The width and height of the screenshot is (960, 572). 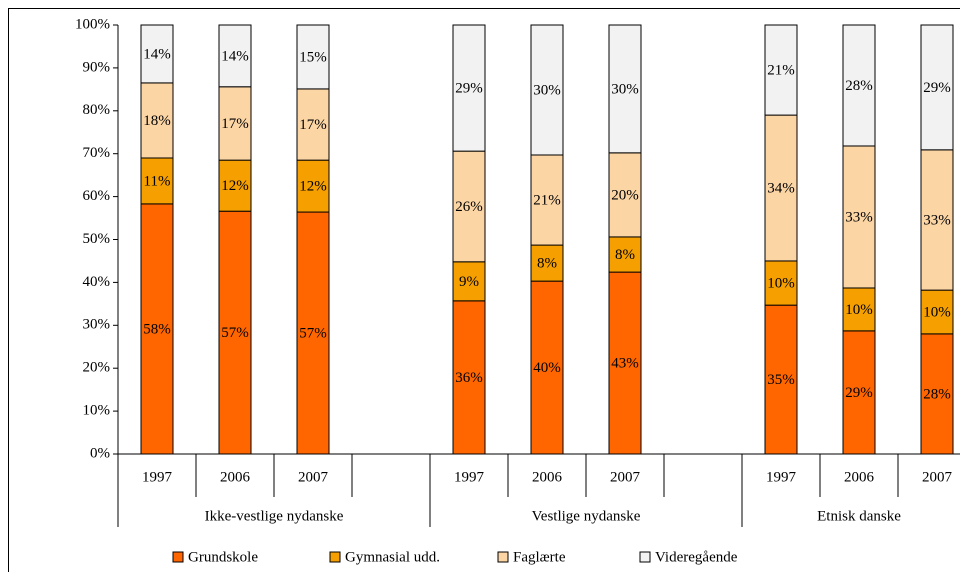 What do you see at coordinates (274, 516) in the screenshot?
I see `group-label: Ikke-vestlige nydanske` at bounding box center [274, 516].